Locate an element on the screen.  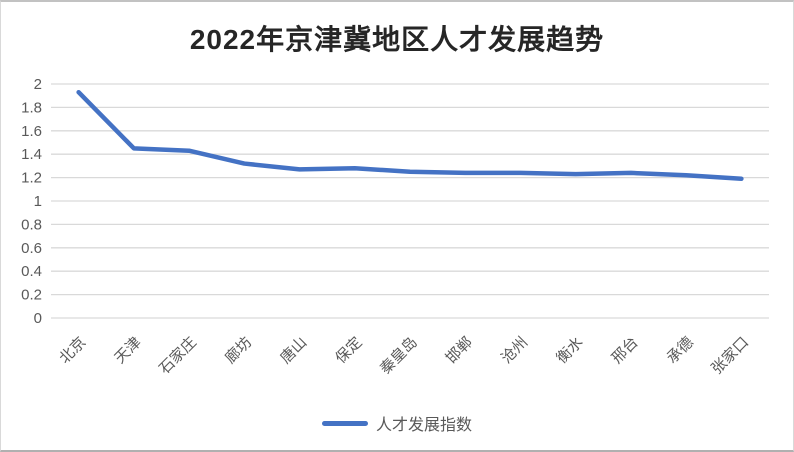
y-tick-label: 1.4 is located at coordinates (31, 154).